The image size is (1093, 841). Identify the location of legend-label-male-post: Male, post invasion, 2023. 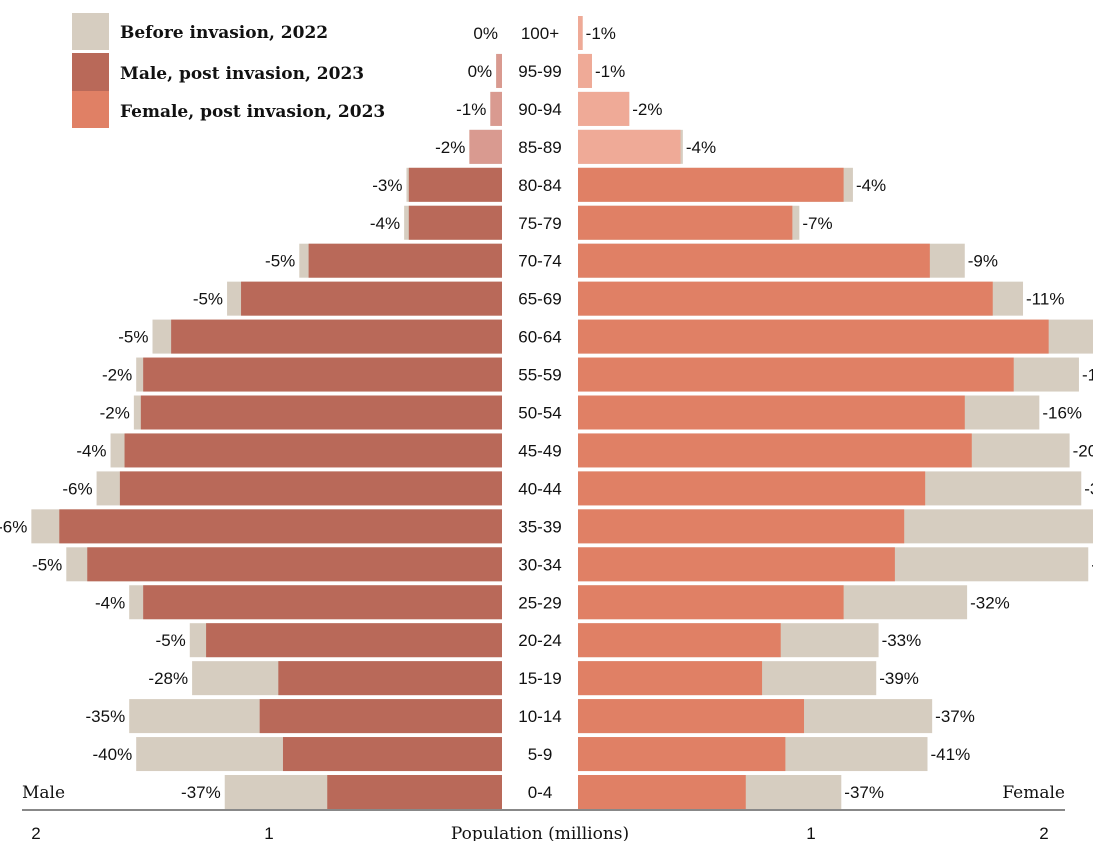
(242, 74).